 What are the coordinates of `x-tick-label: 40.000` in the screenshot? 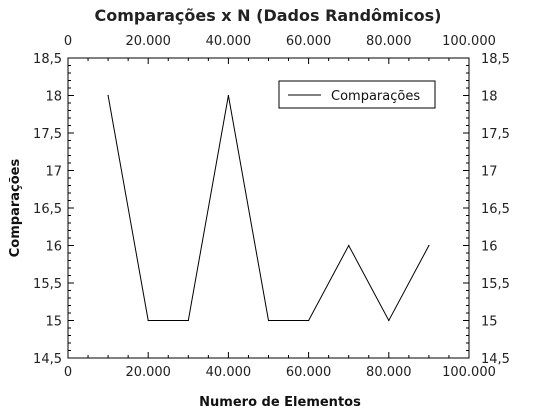 It's located at (229, 372).